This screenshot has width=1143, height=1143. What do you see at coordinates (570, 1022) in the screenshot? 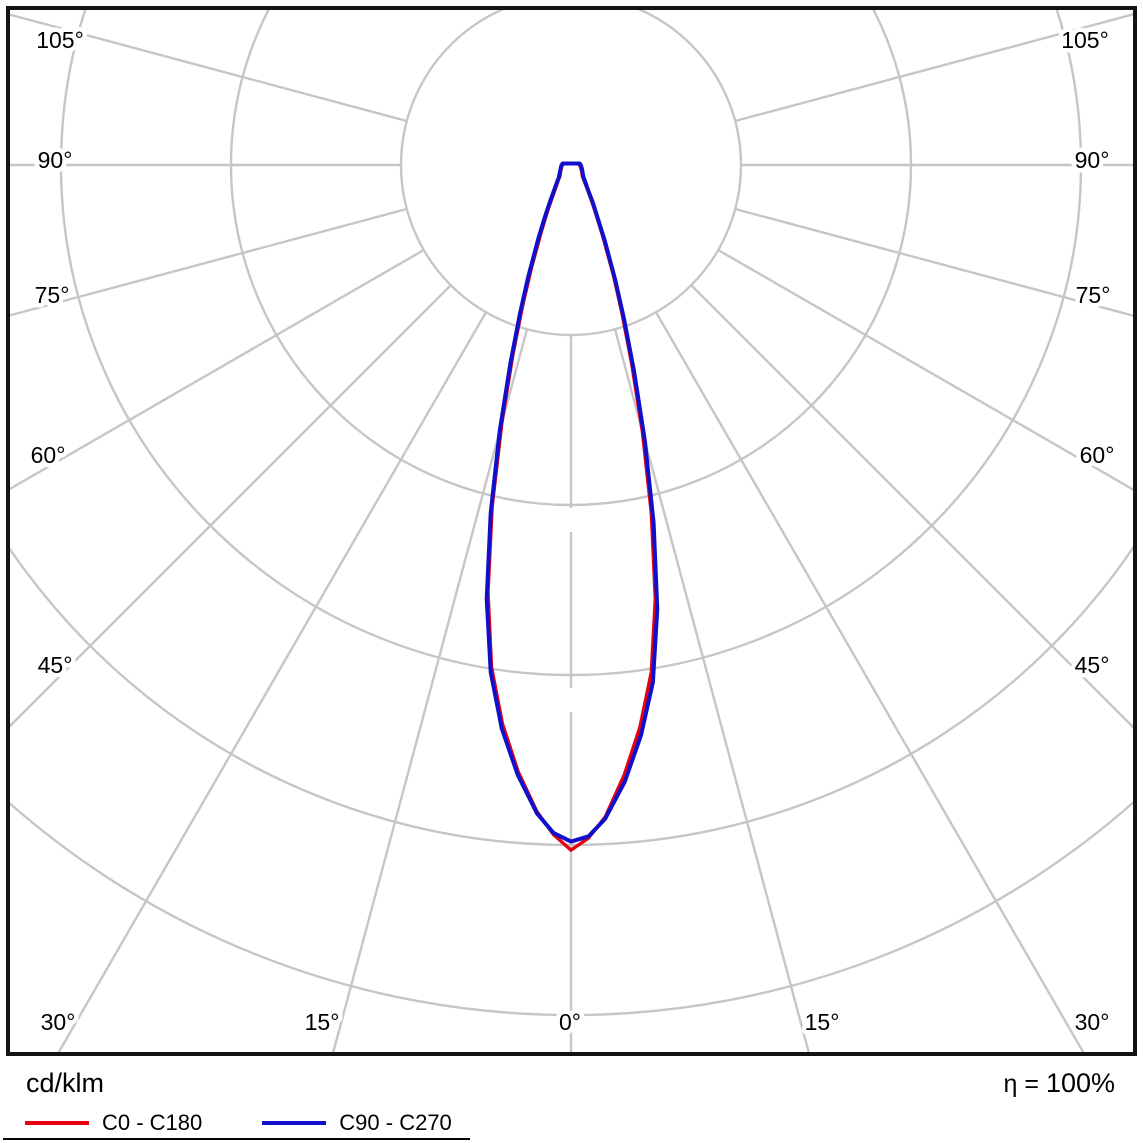
I see `angle-tick-label: 0°` at bounding box center [570, 1022].